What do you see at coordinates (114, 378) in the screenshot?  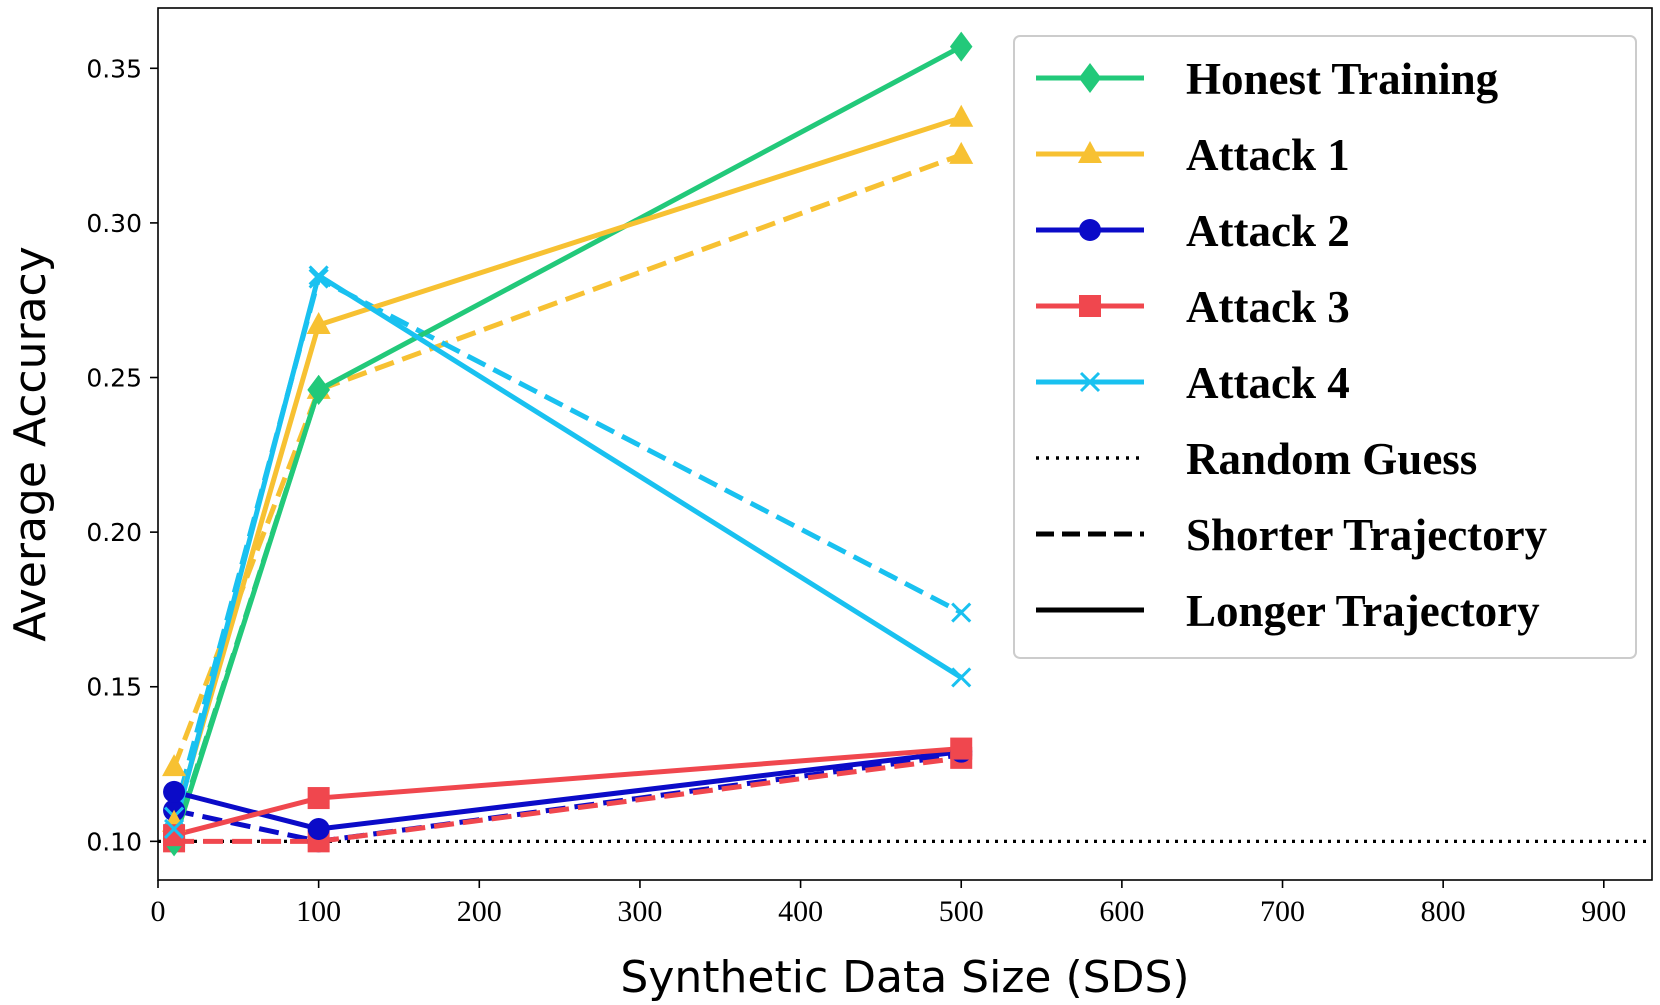 I see `y-tick-label: 0.25` at bounding box center [114, 378].